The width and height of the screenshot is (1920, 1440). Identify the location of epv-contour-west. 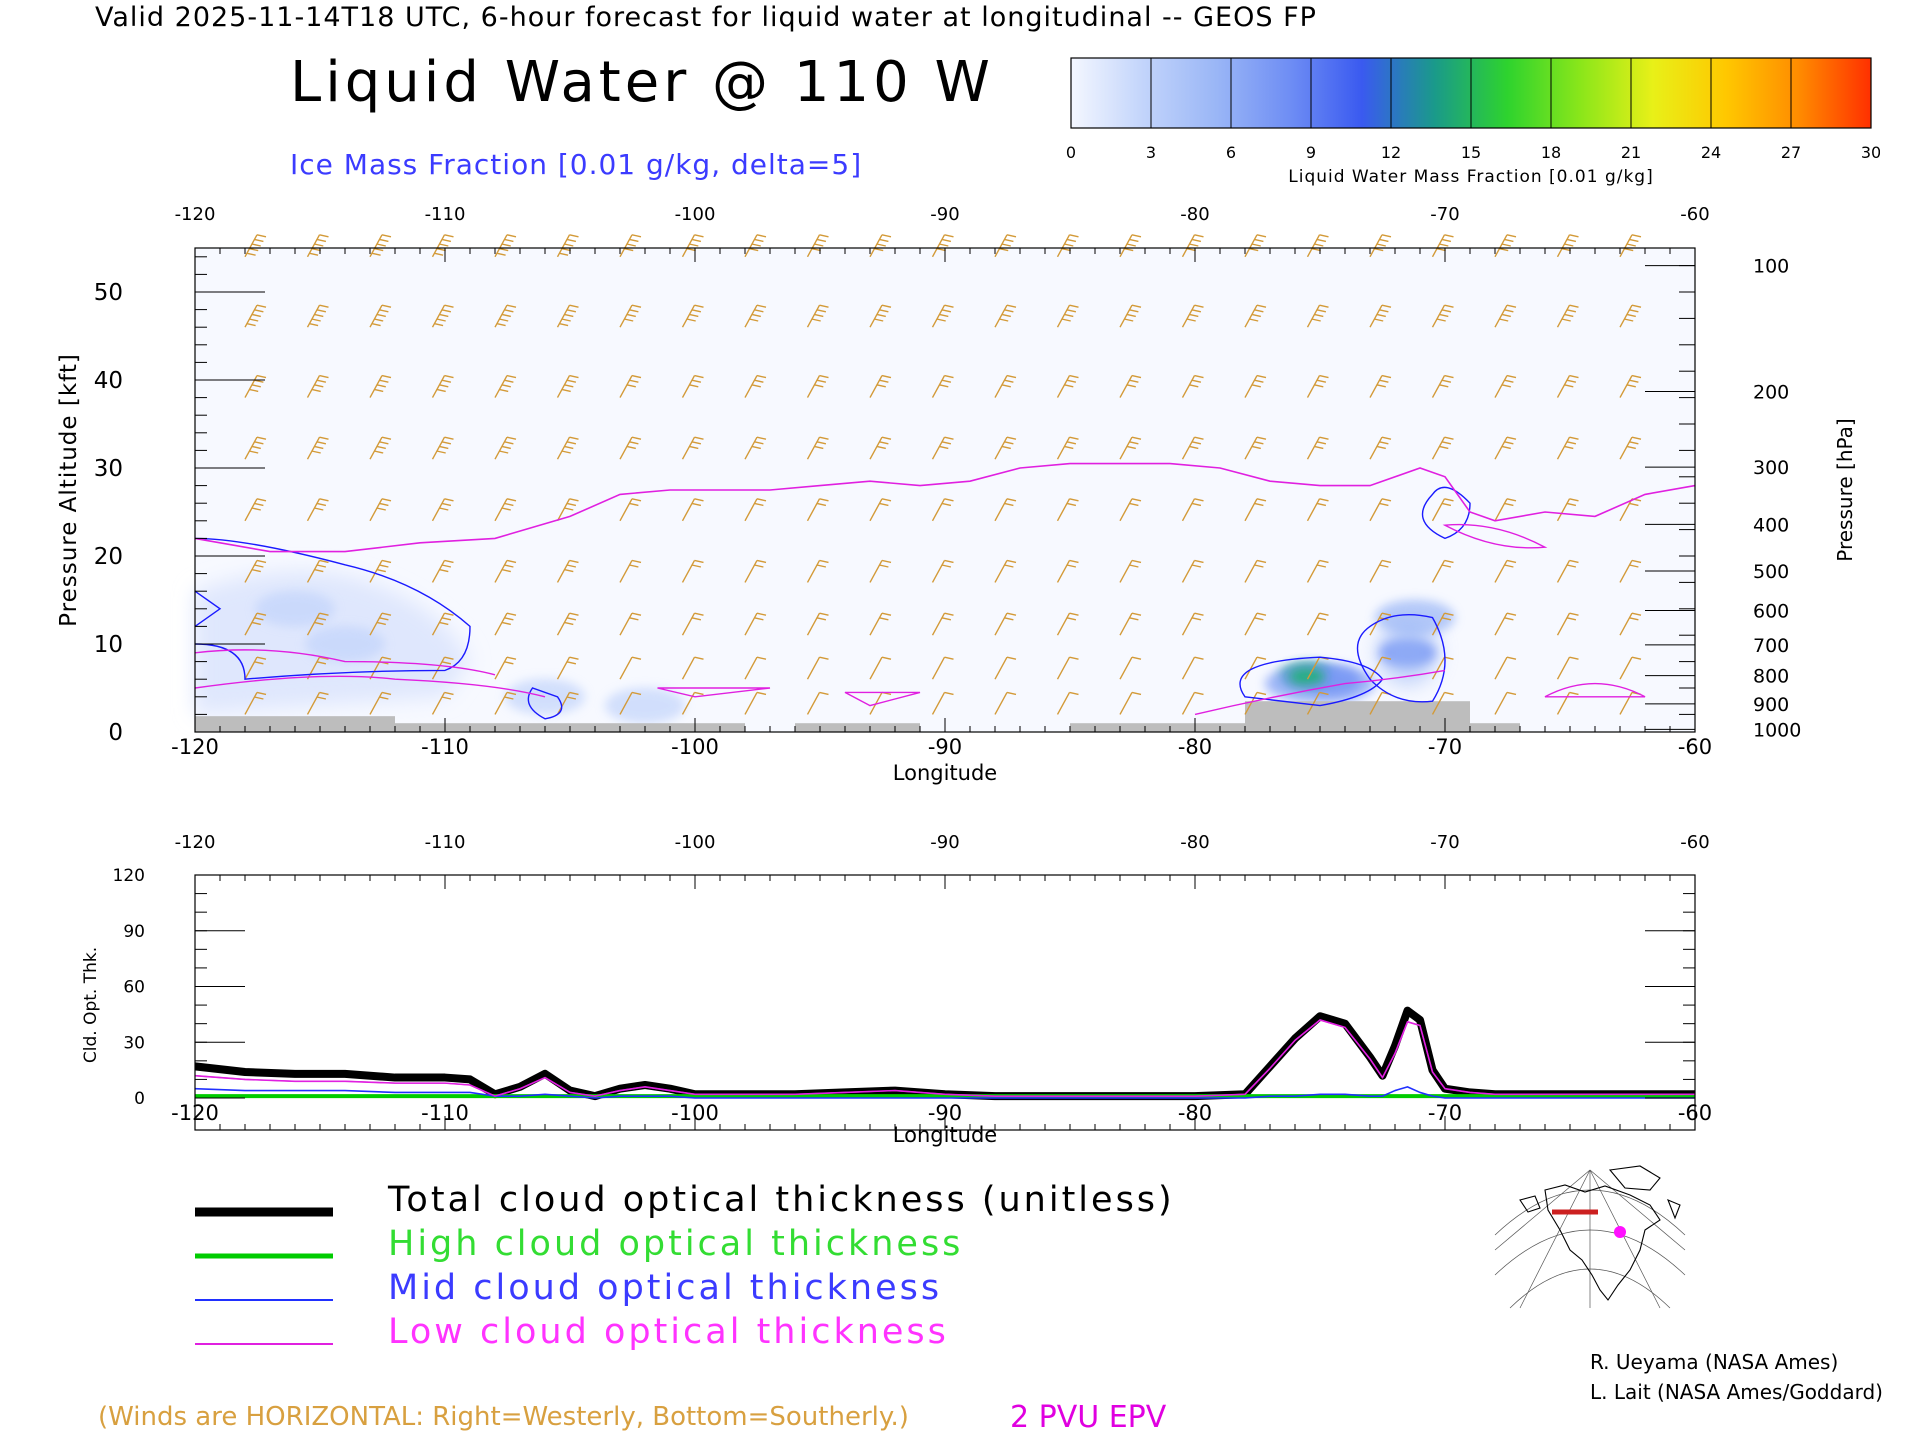
(370, 673).